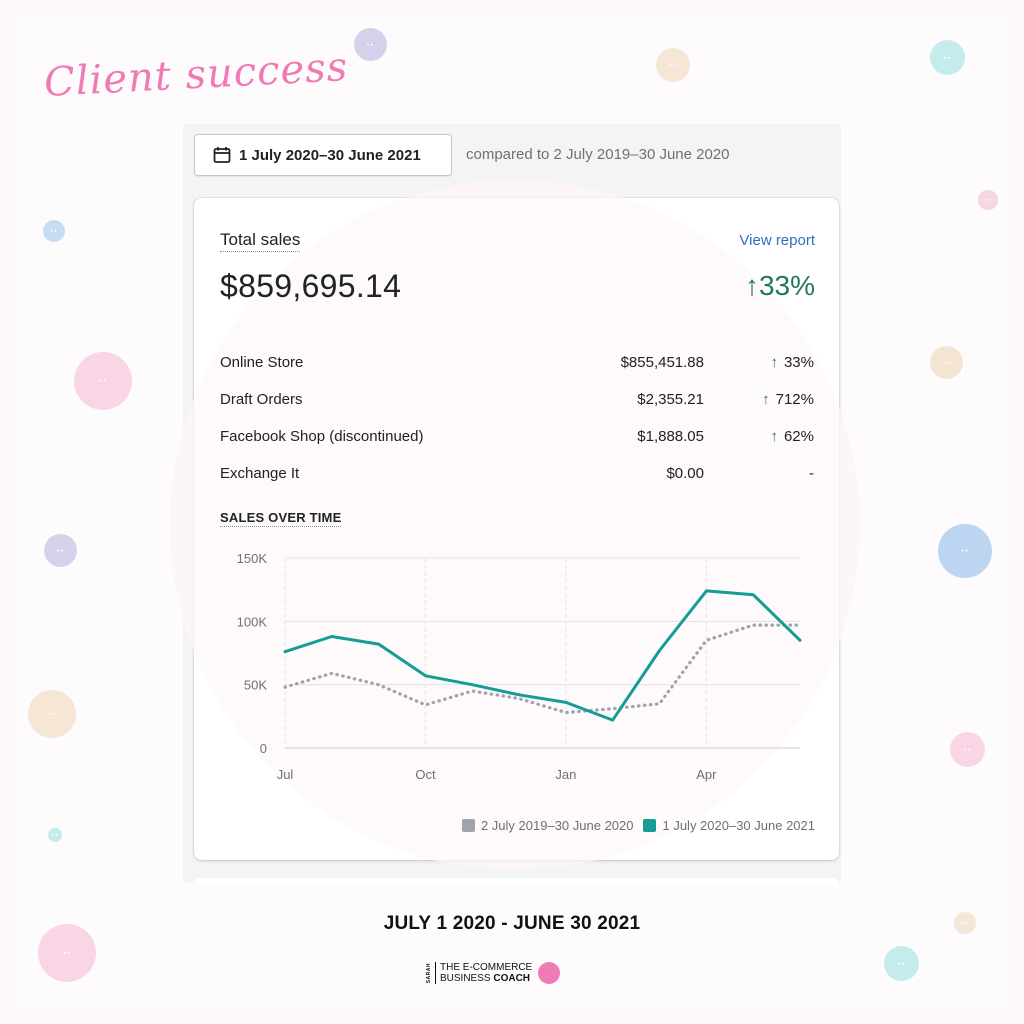 This screenshot has height=1024, width=1024. I want to click on logo-line-1: THE E-COMMERCE, so click(486, 967).